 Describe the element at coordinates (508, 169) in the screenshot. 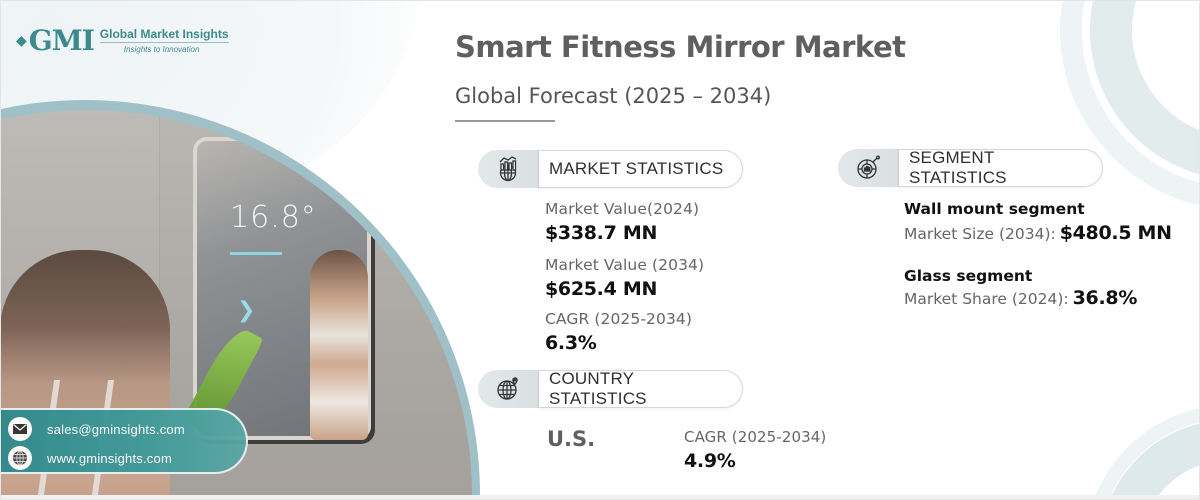

I see `chart-globe-icon` at that location.